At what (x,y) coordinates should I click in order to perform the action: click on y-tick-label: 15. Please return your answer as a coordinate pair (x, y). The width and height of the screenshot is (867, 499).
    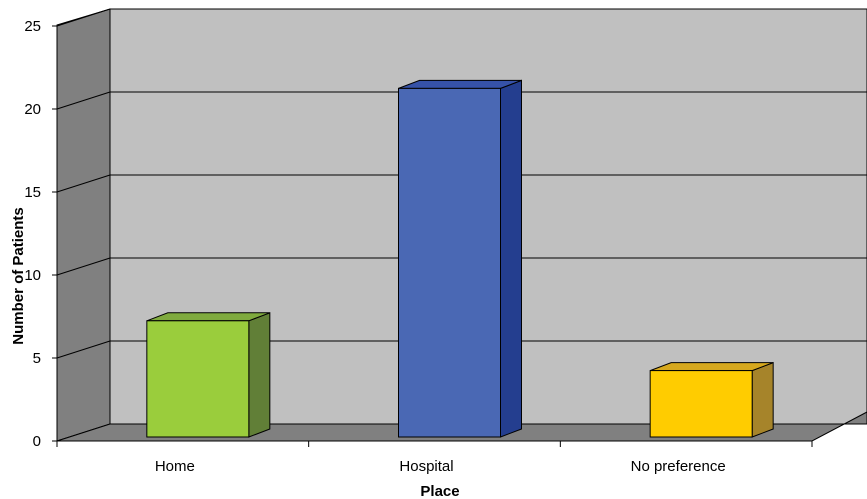
    Looking at the image, I should click on (32, 192).